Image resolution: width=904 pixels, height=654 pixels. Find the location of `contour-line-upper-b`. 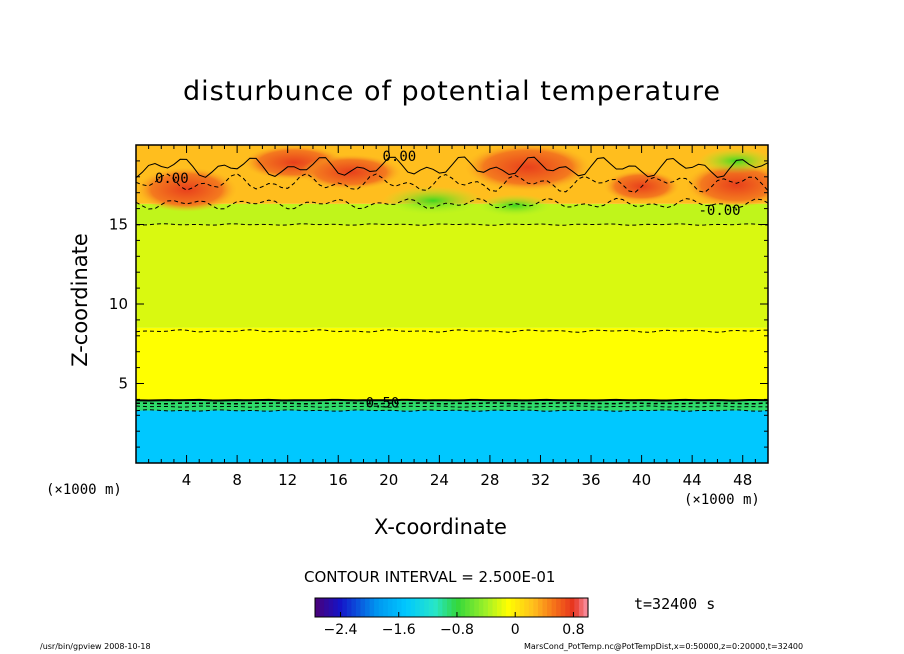

contour-line-upper-b is located at coordinates (452, 167).